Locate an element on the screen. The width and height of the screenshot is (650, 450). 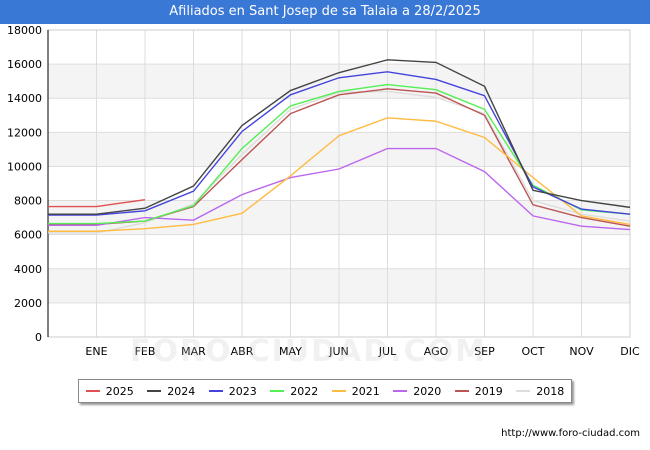
y-tick-label: 4000 is located at coordinates (28, 269).